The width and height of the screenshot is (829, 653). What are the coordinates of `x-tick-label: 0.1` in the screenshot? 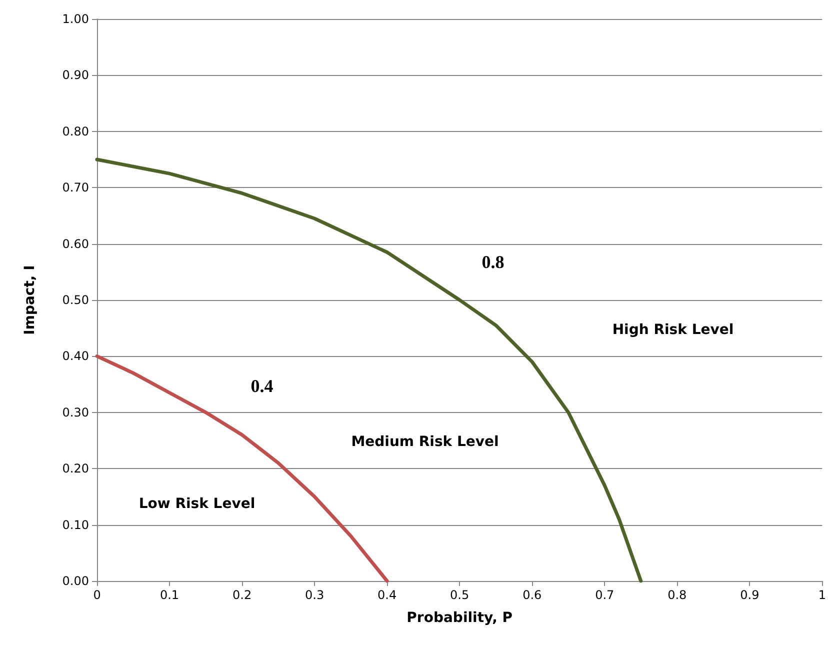 It's located at (170, 595).